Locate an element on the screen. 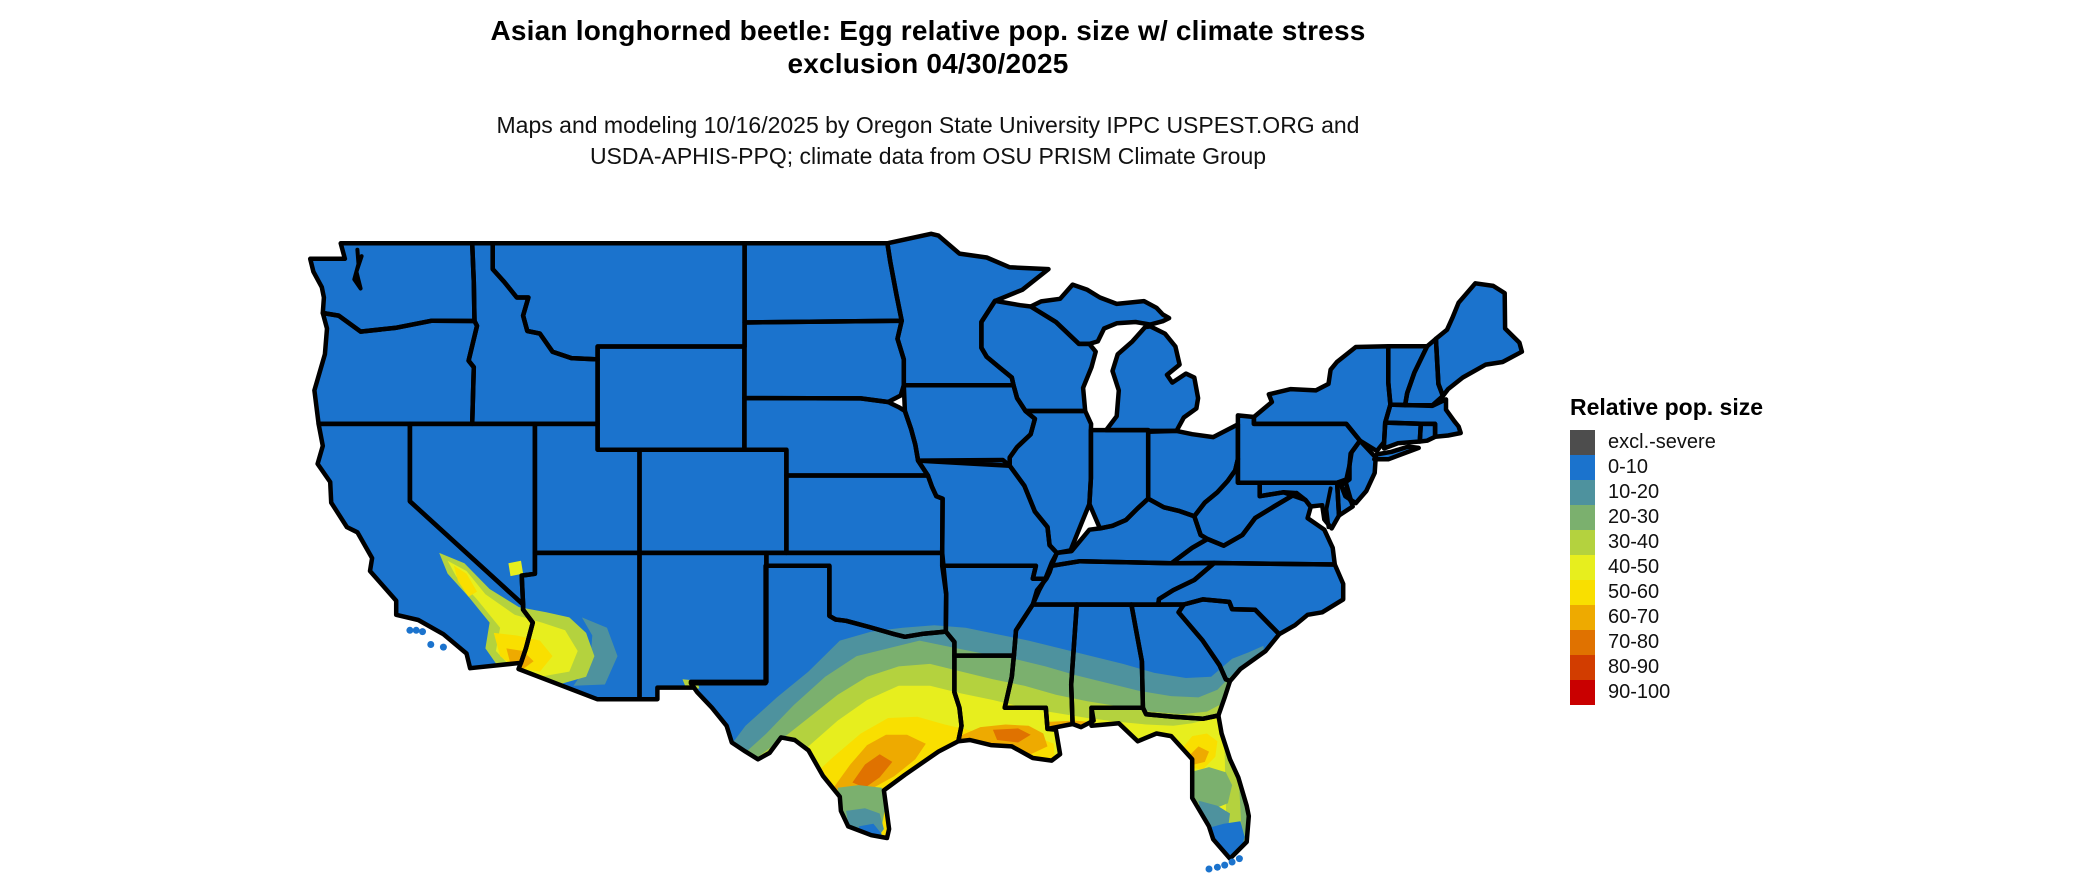  legend-item: excl.-severe is located at coordinates (1666, 442).